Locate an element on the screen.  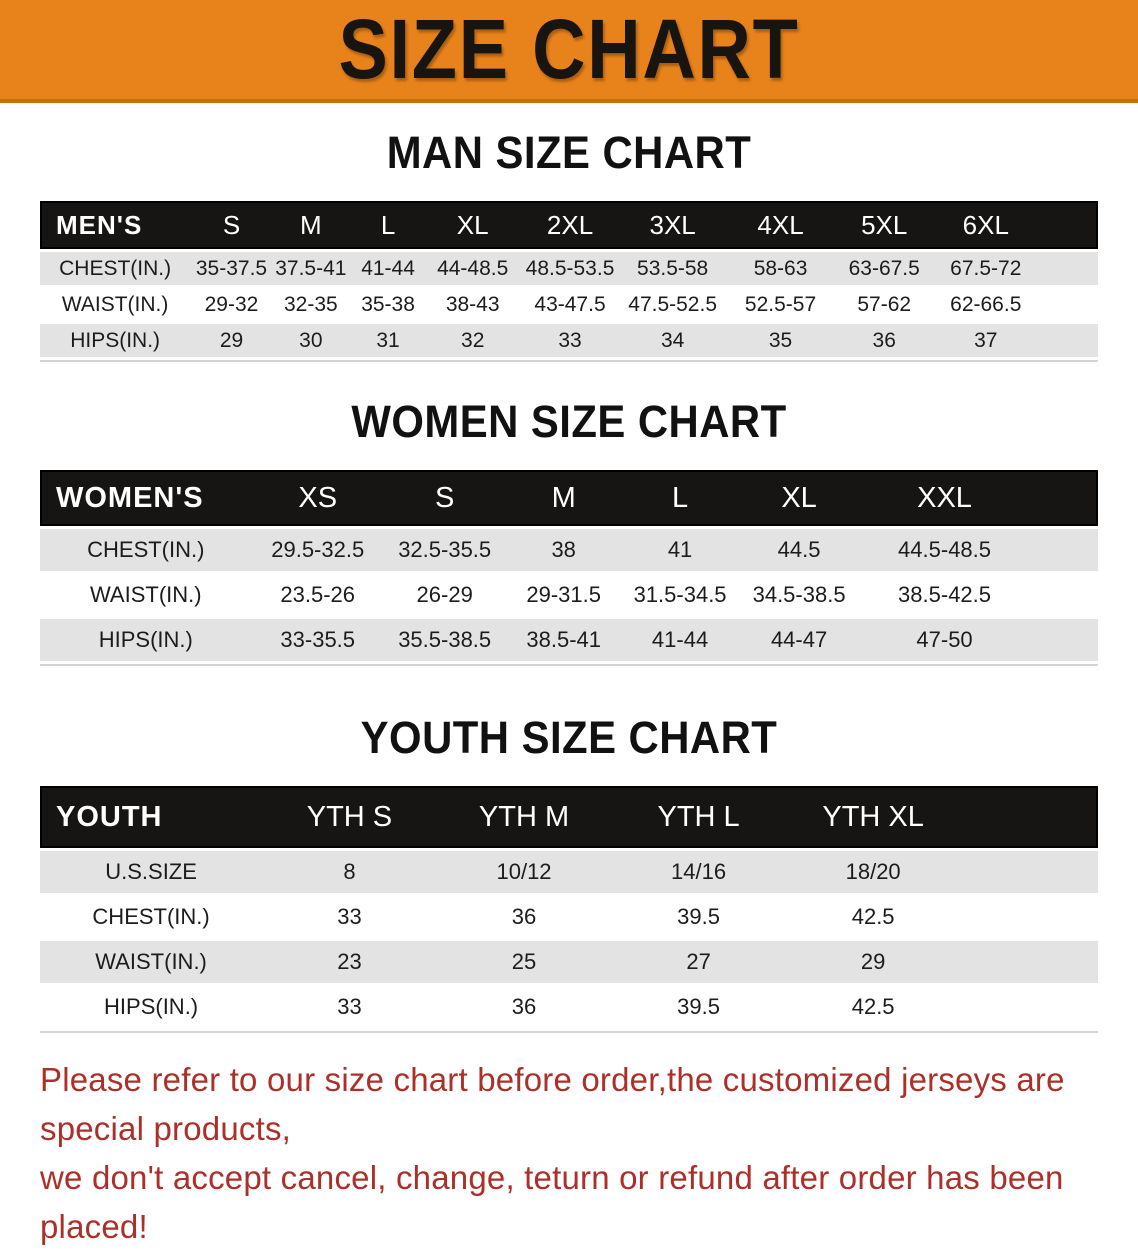
column-header: 6XL is located at coordinates (985, 225).